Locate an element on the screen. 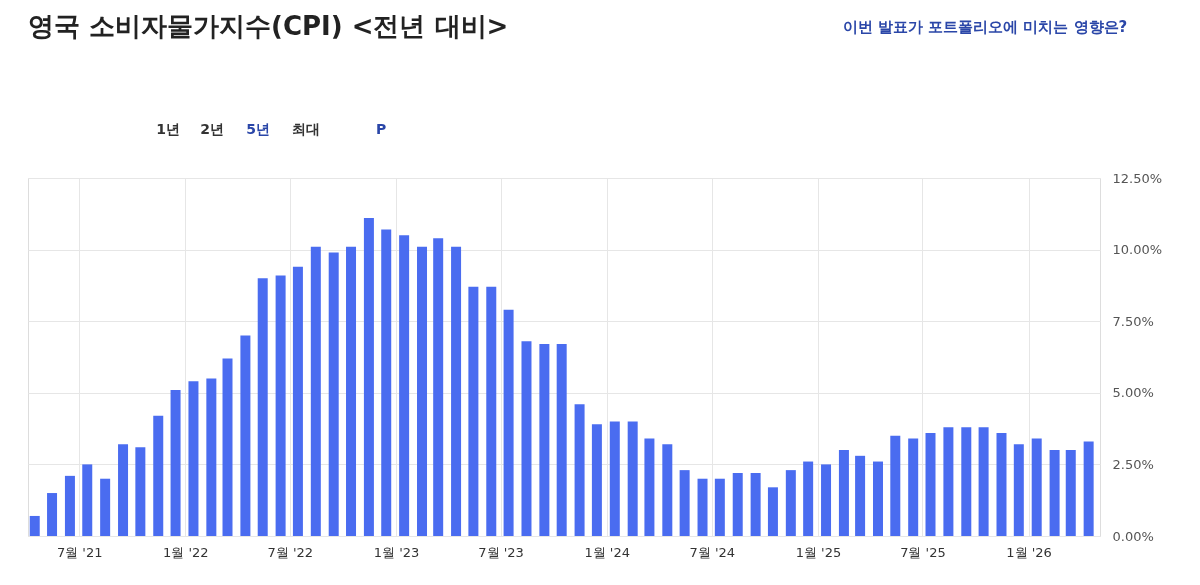 The width and height of the screenshot is (1200, 585). y-tick-label: 5.00% is located at coordinates (1133, 393).